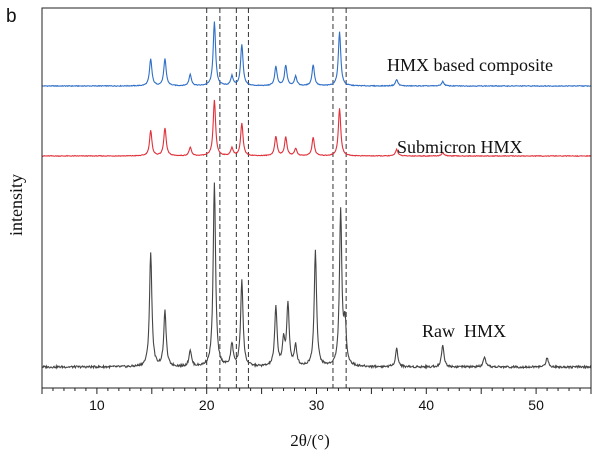 This screenshot has height=463, width=609. What do you see at coordinates (16, 205) in the screenshot?
I see `y-axis-label: intensity` at bounding box center [16, 205].